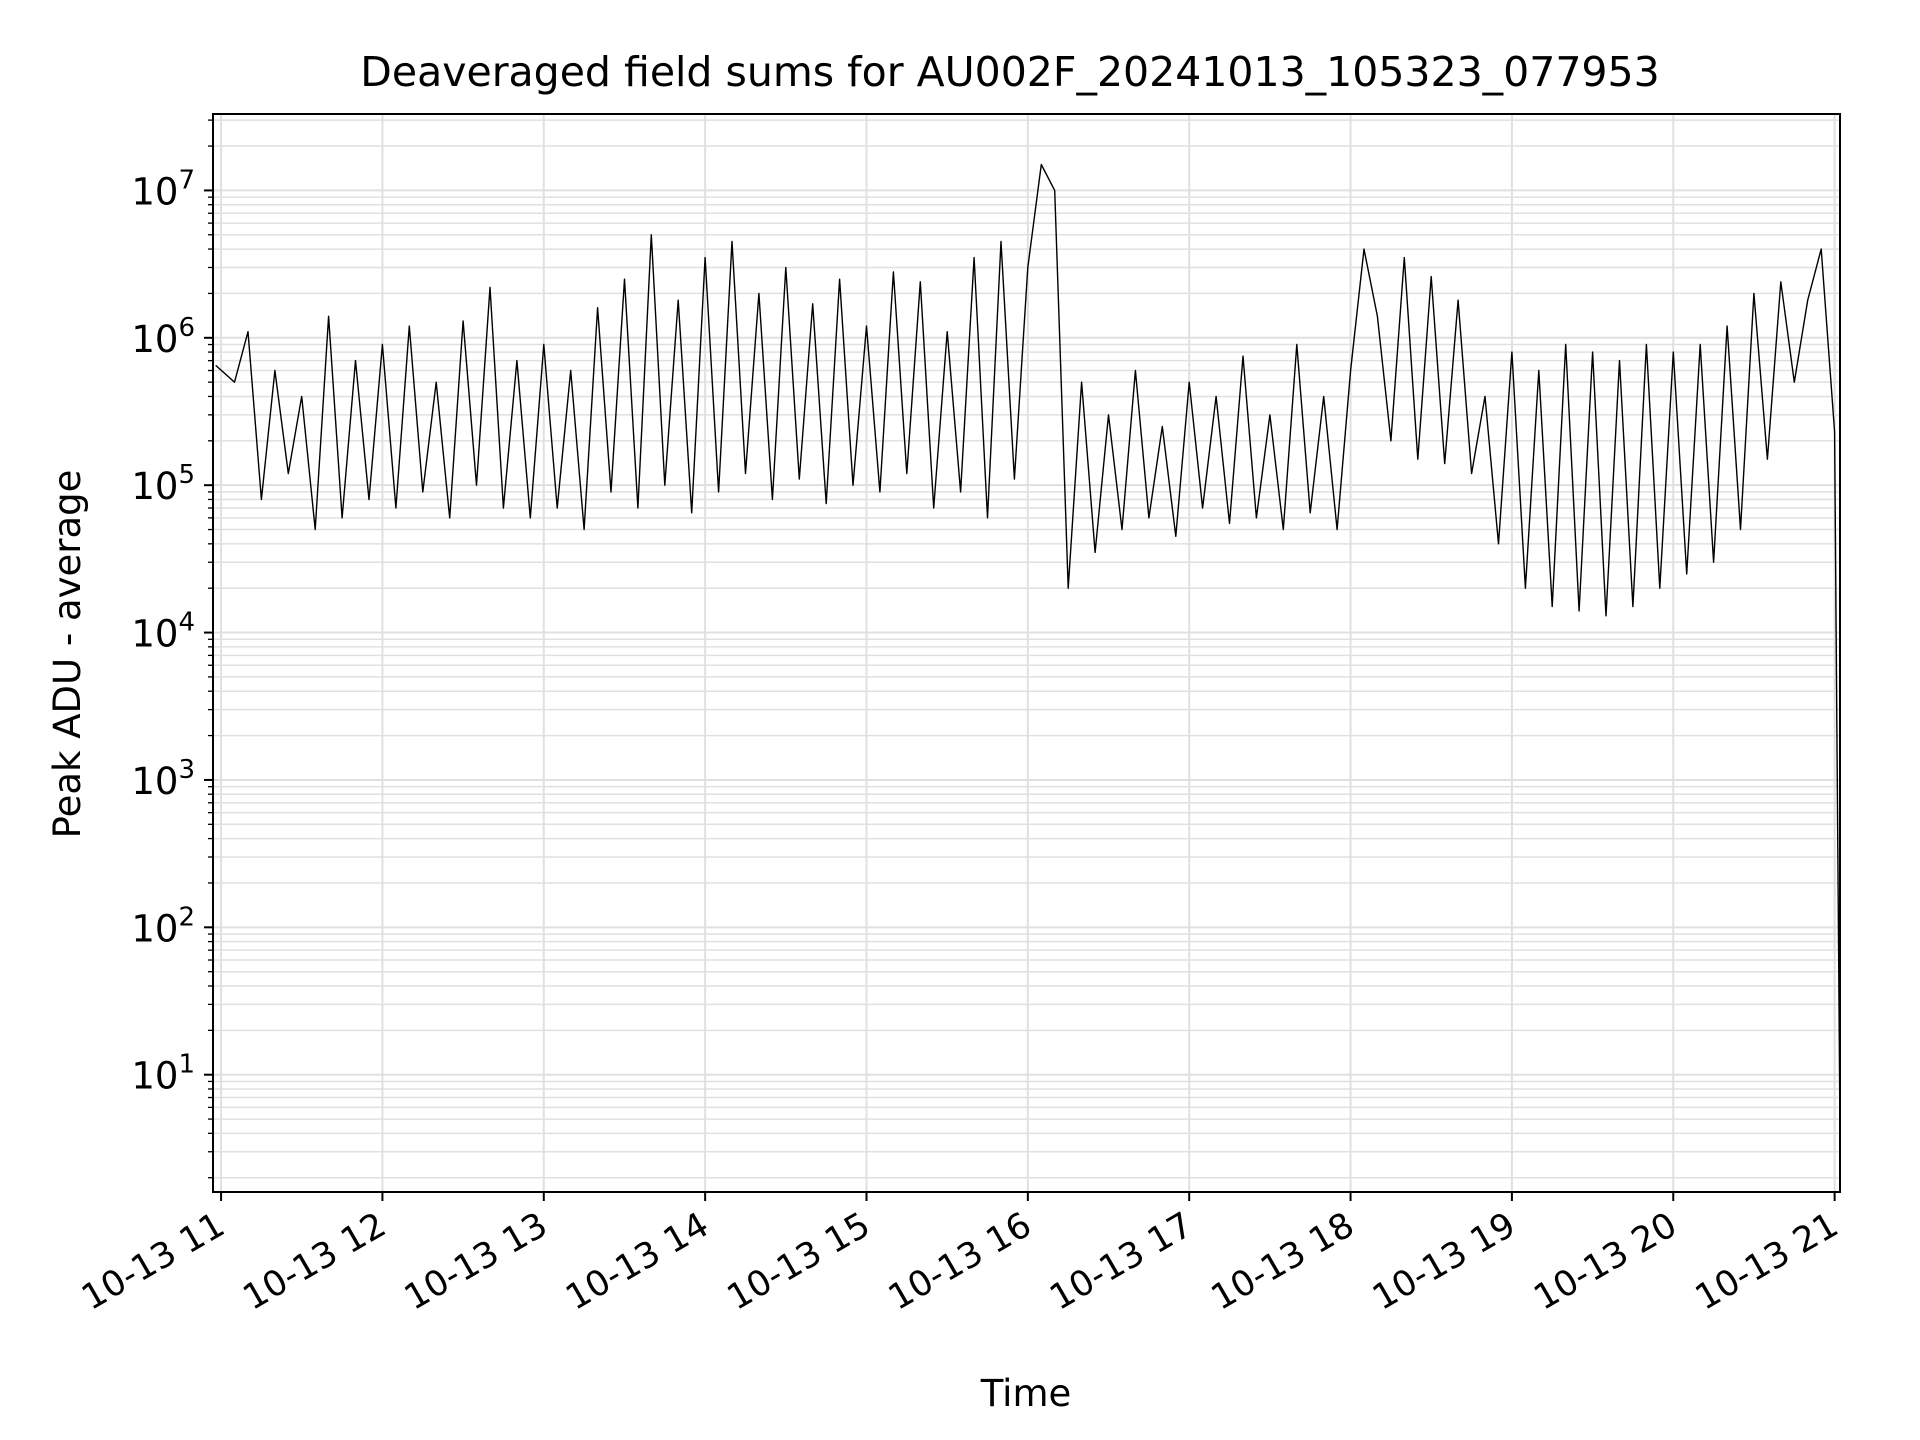 The height and width of the screenshot is (1440, 1920). I want to click on y-tick-label-exponent: 2, so click(186, 917).